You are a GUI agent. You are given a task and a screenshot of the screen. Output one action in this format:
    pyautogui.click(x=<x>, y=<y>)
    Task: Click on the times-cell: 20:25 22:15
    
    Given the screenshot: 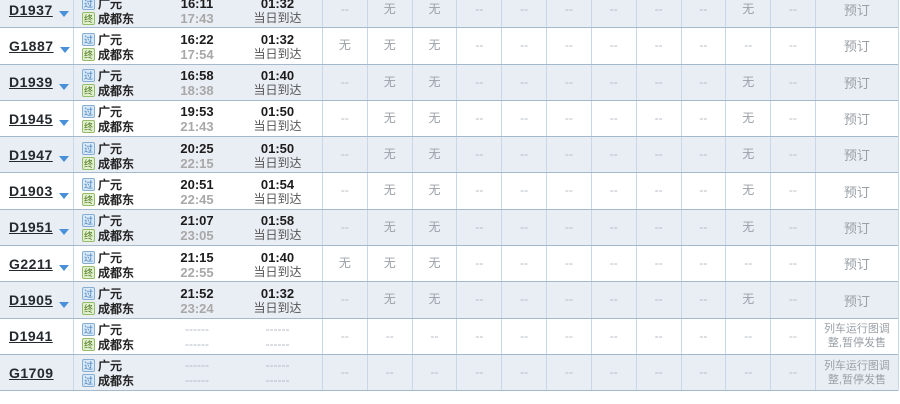 What is the action you would take?
    pyautogui.click(x=197, y=154)
    